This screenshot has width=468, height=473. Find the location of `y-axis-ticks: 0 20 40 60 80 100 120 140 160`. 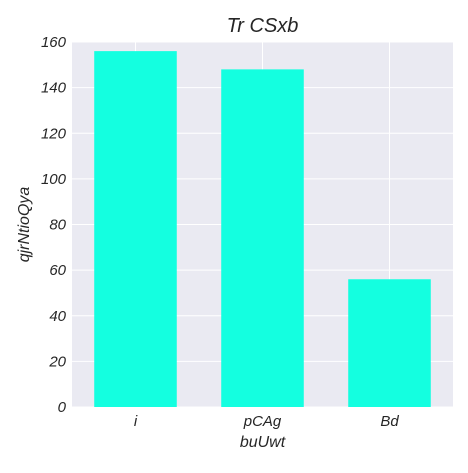

y-axis-ticks: 0 20 40 60 80 100 120 140 160 is located at coordinates (54, 225).